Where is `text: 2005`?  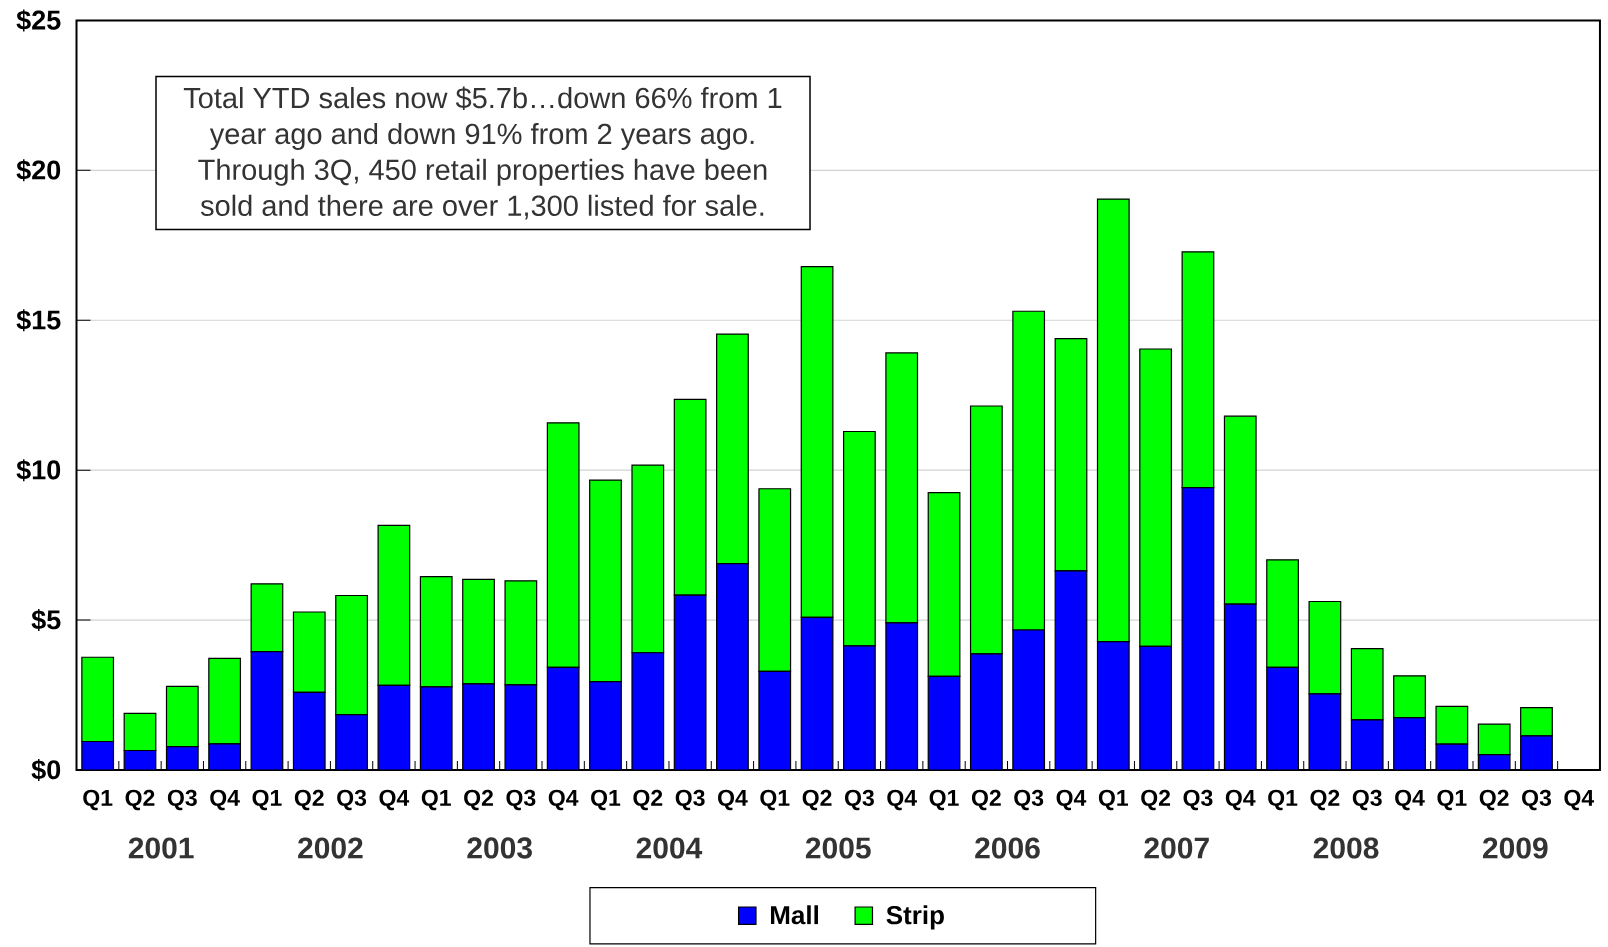 text: 2005 is located at coordinates (838, 848).